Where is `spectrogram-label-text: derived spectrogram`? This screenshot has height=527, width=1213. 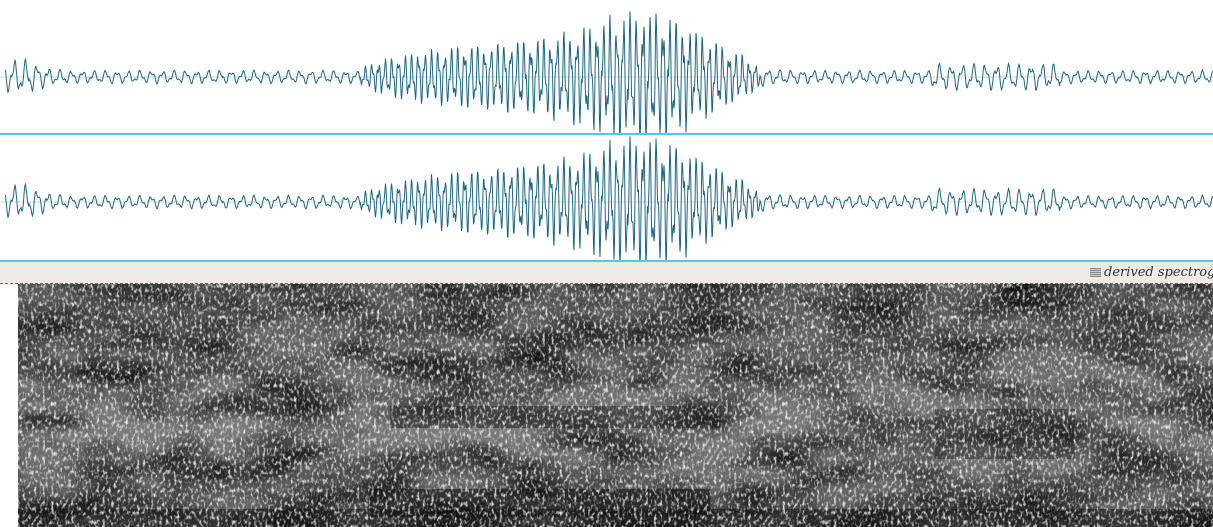
spectrogram-label-text: derived spectrogram is located at coordinates (1158, 272).